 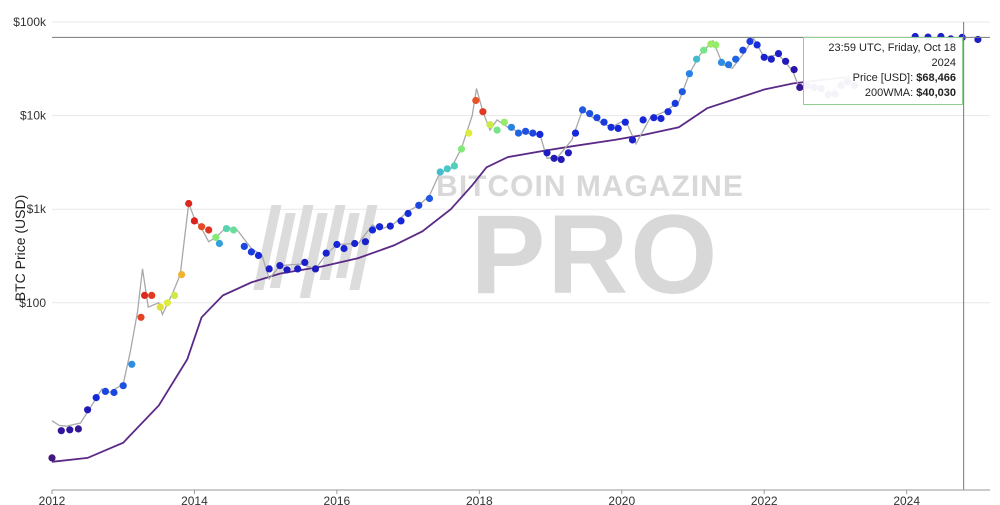 What do you see at coordinates (936, 93) in the screenshot?
I see `tooltip-wma-value: $40,030` at bounding box center [936, 93].